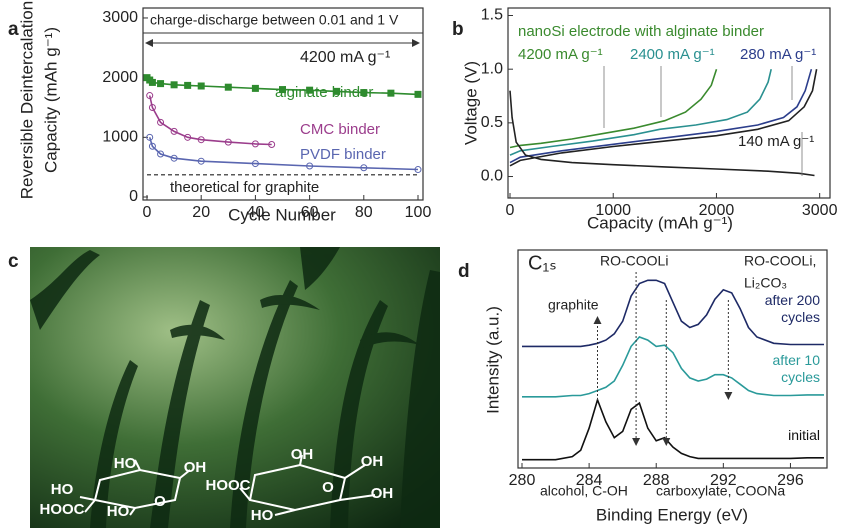  What do you see at coordinates (492, 15) in the screenshot?
I see `y-tick-label: 1.5` at bounding box center [492, 15].